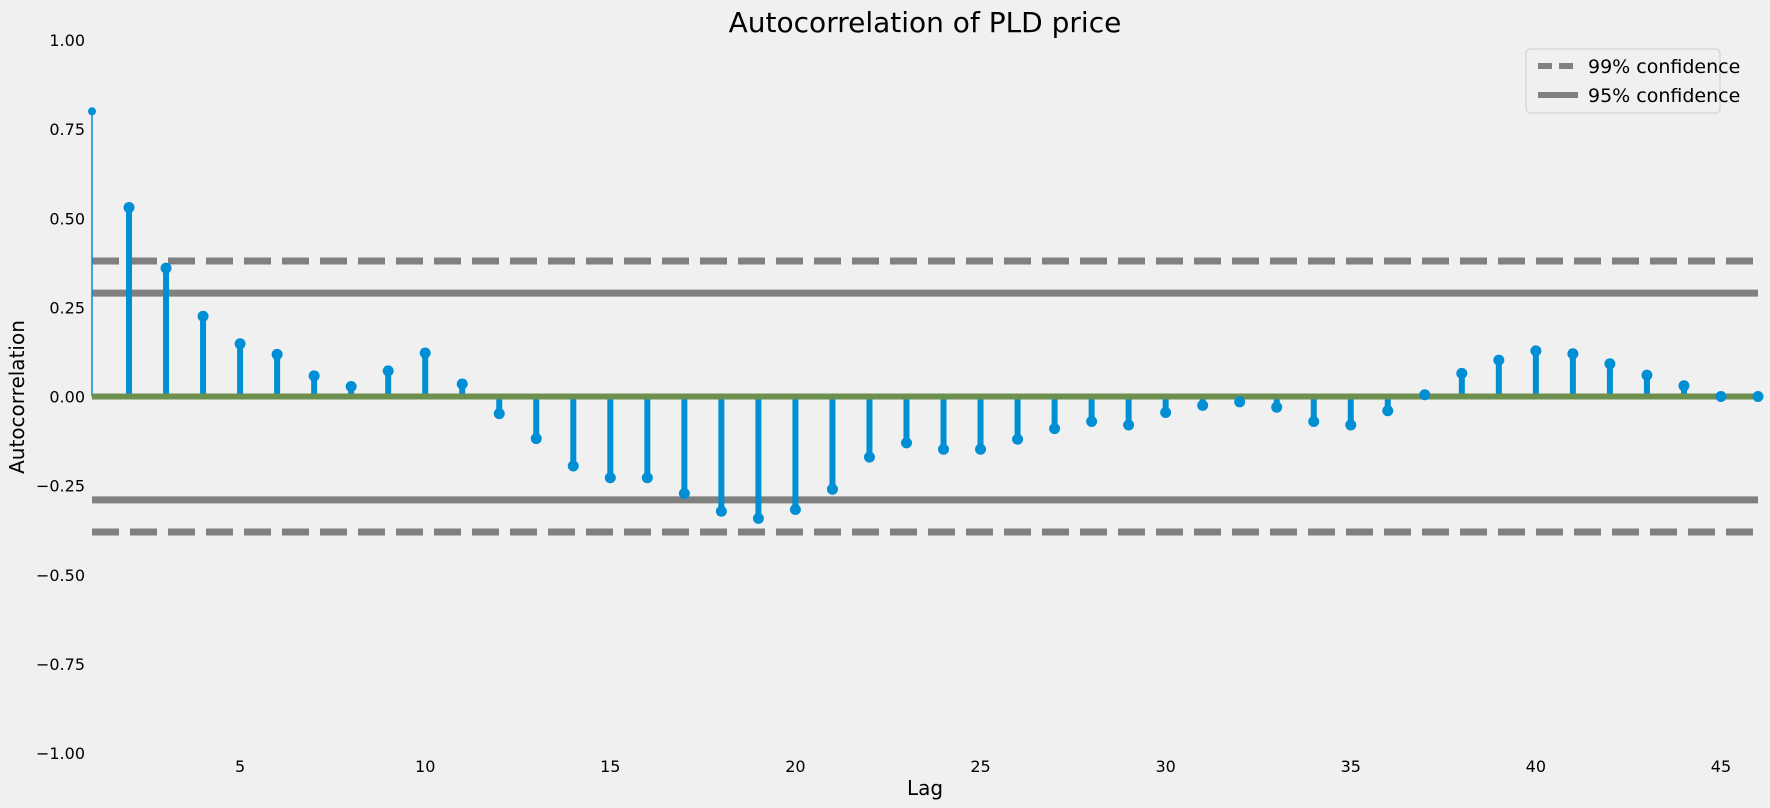 The width and height of the screenshot is (1770, 808). Describe the element at coordinates (67, 307) in the screenshot. I see `y-tick-label: 0.25` at that location.